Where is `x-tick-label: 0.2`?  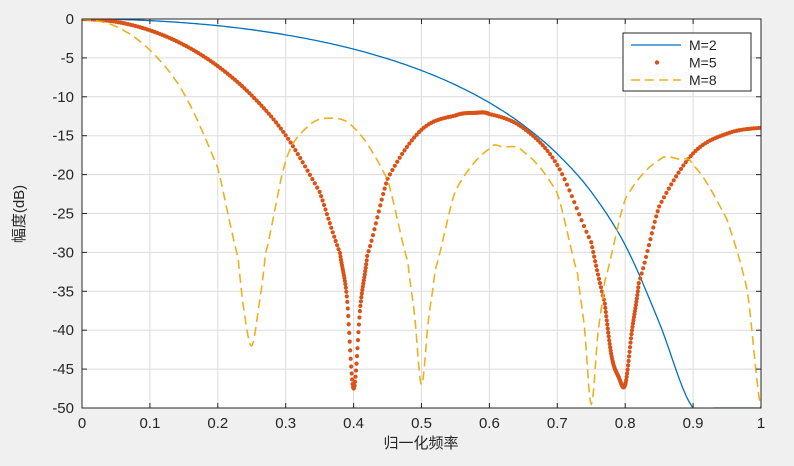
x-tick-label: 0.2 is located at coordinates (217, 423).